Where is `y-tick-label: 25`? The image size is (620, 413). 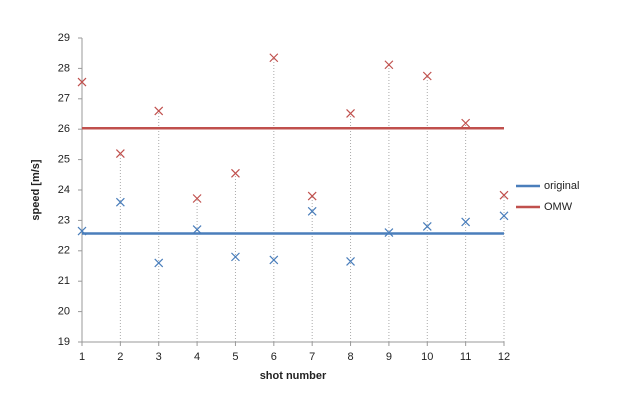 y-tick-label: 25 is located at coordinates (64, 160).